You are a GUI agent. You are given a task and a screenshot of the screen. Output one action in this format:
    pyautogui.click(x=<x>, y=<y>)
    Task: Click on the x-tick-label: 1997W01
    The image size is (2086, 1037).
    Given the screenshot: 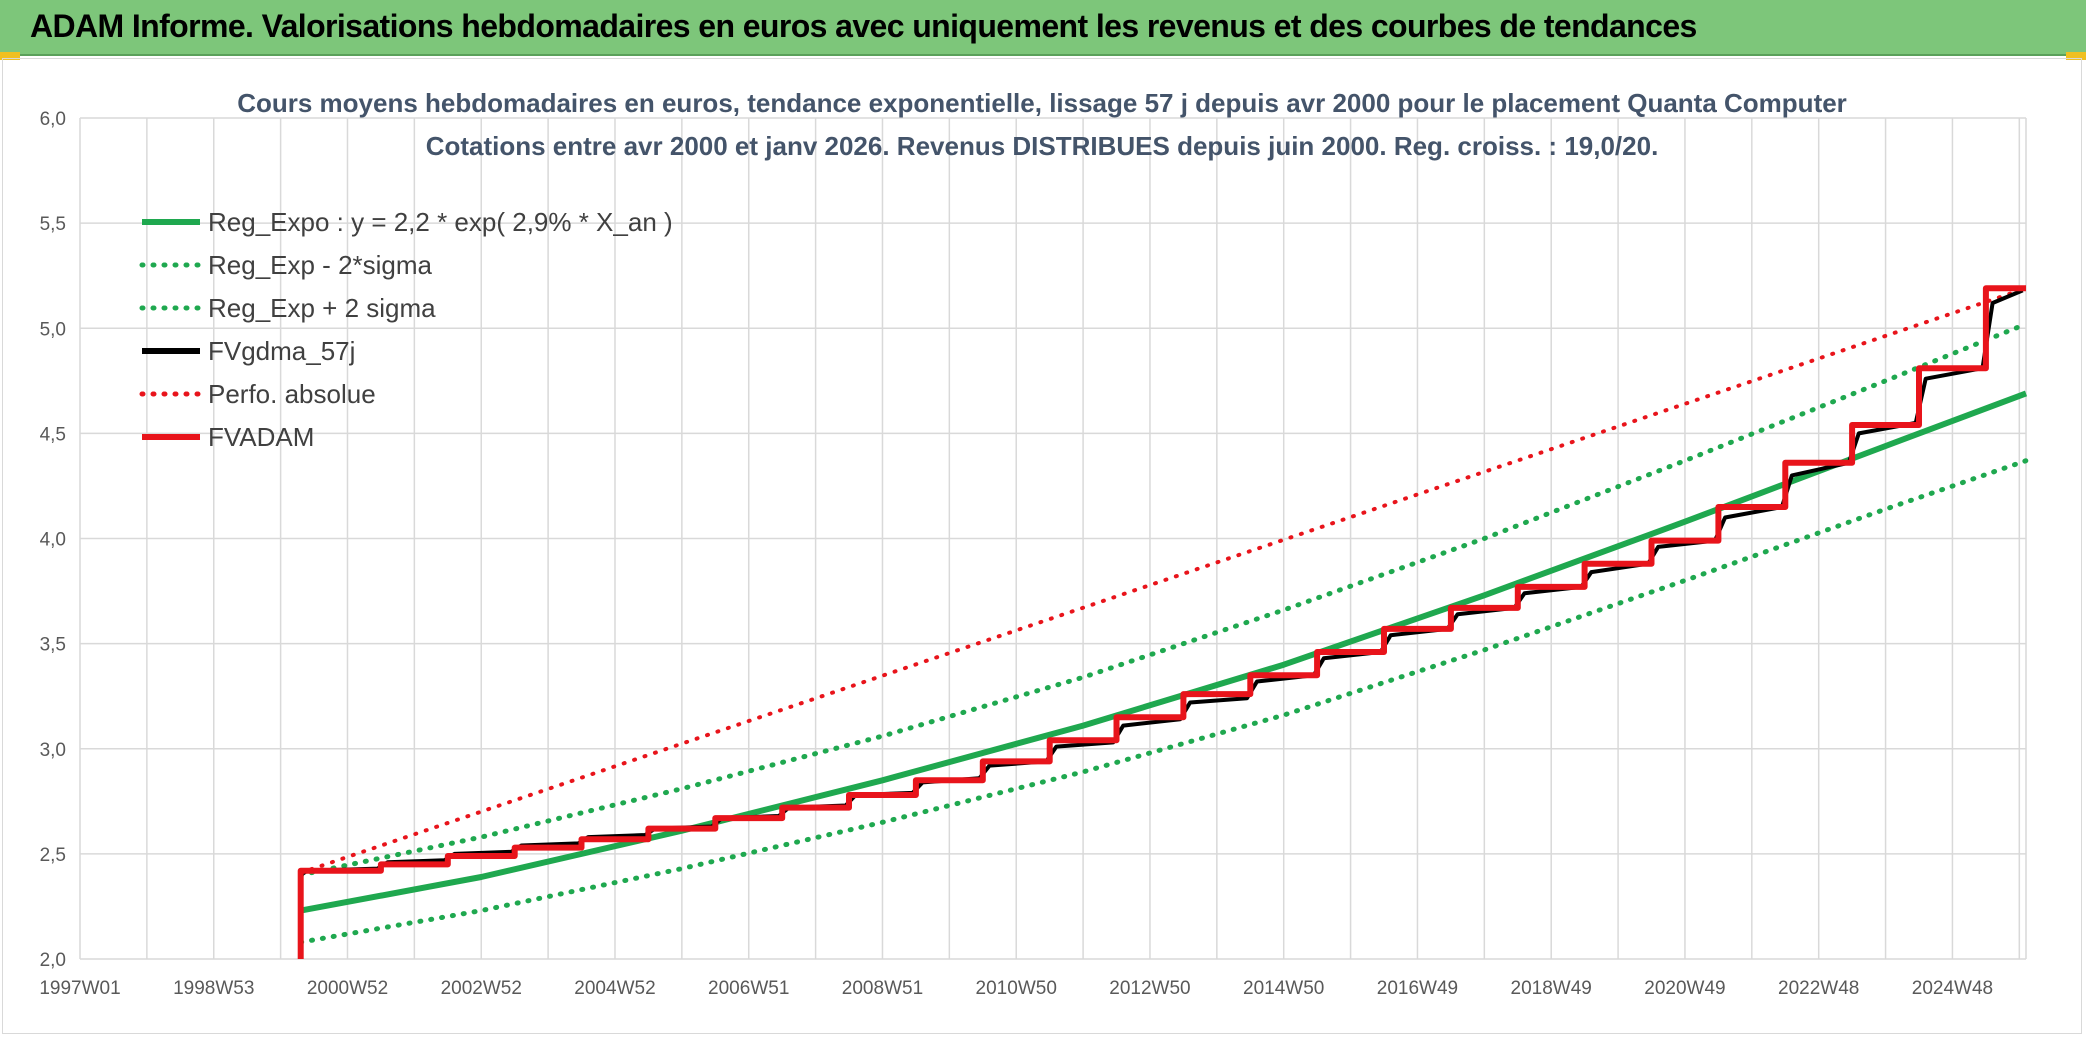 What is the action you would take?
    pyautogui.click(x=79, y=988)
    